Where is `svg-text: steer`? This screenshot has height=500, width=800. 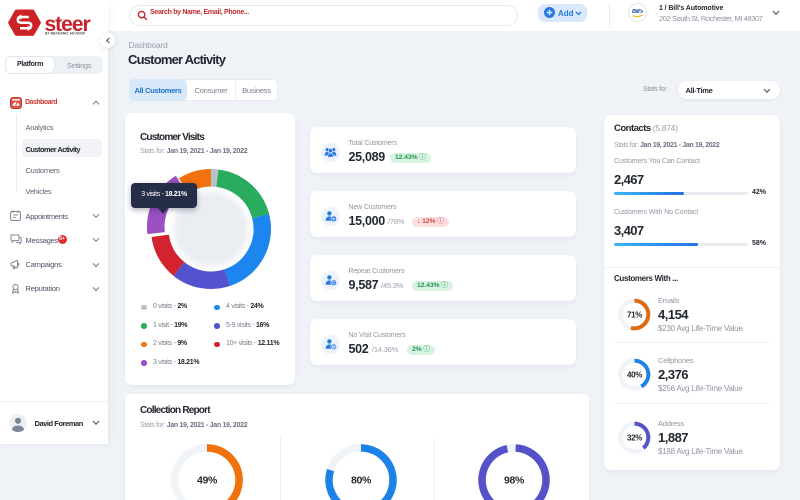
svg-text: steer is located at coordinates (68, 24).